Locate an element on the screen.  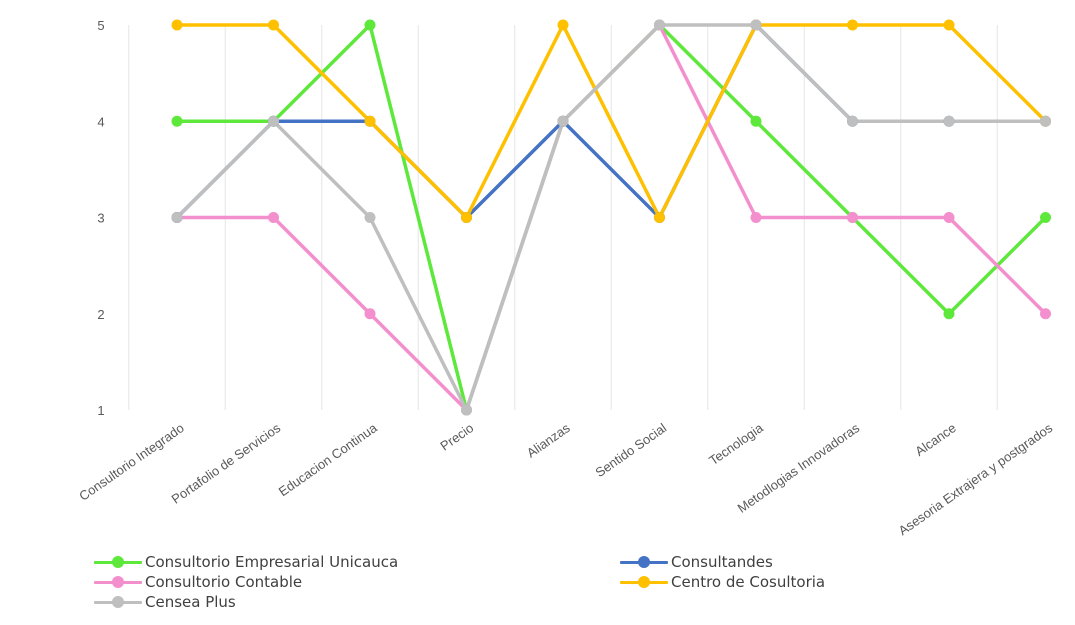
x-category-label: Consultorio Integrado is located at coordinates (131, 462).